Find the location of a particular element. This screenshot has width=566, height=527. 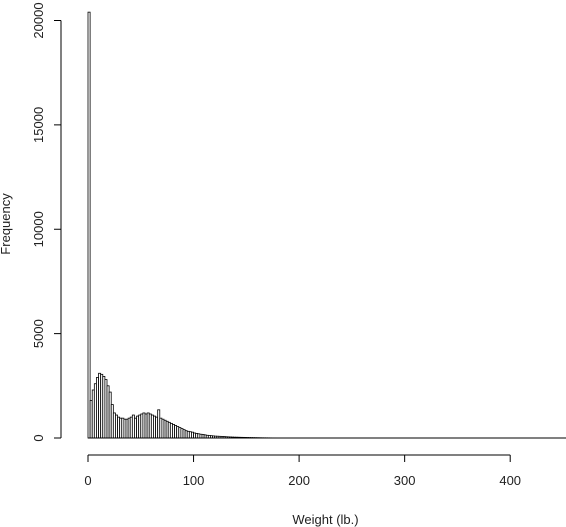

y-tick-label: 10000 is located at coordinates (38, 229).